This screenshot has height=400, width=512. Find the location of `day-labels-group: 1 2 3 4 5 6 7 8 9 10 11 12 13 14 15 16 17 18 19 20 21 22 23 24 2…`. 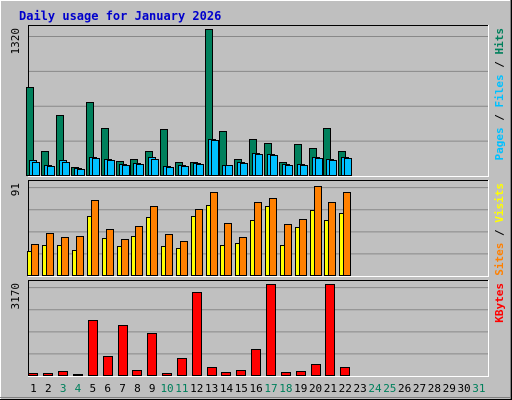

day-labels-group: 1 2 3 4 5 6 7 8 9 10 11 12 13 14 15 16 17 18 19 20 21 22 23 24 2… is located at coordinates (257, 388).